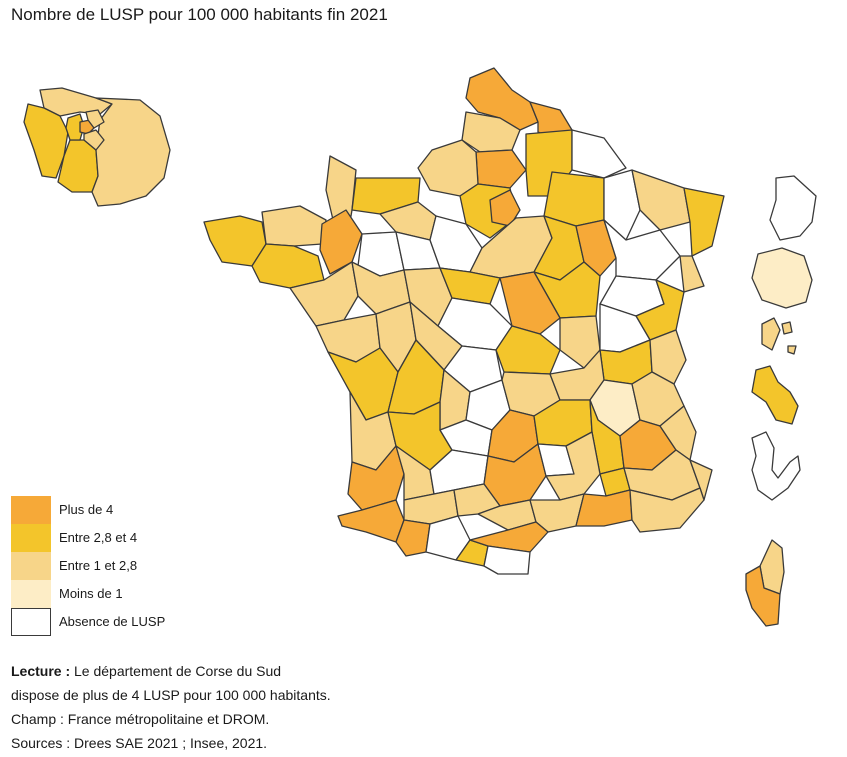 Image resolution: width=847 pixels, height=757 pixels. I want to click on legend-label: Moins de 1, so click(91, 593).